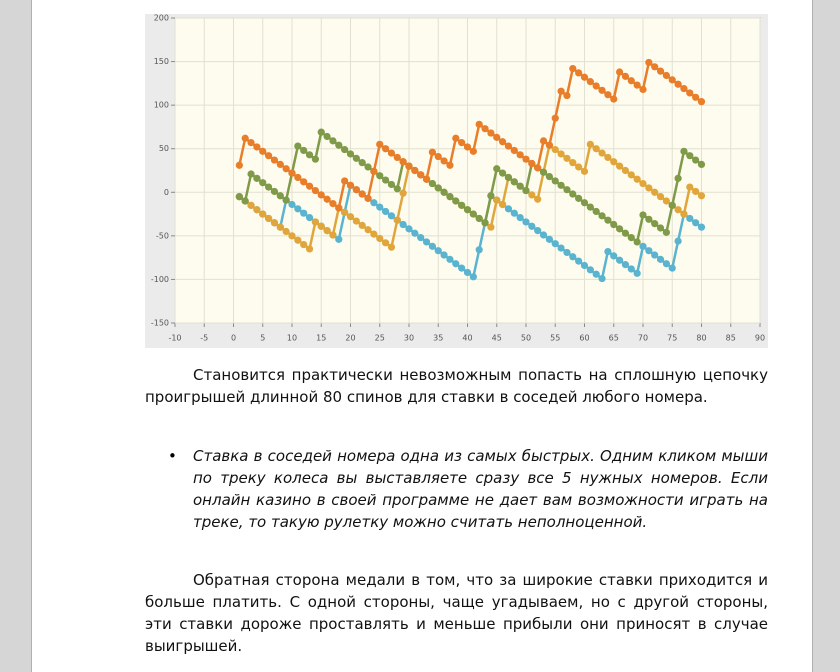  I want to click on x-tick-label: 45, so click(497, 338).